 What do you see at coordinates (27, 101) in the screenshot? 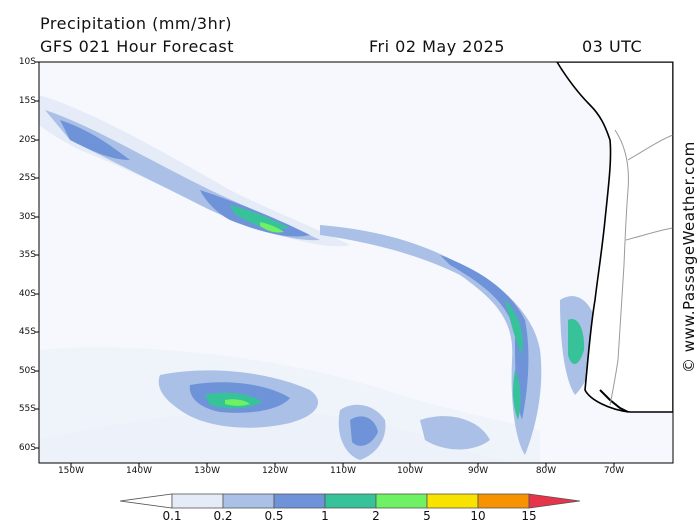
I see `lat-label-15s: 15S` at bounding box center [27, 101].